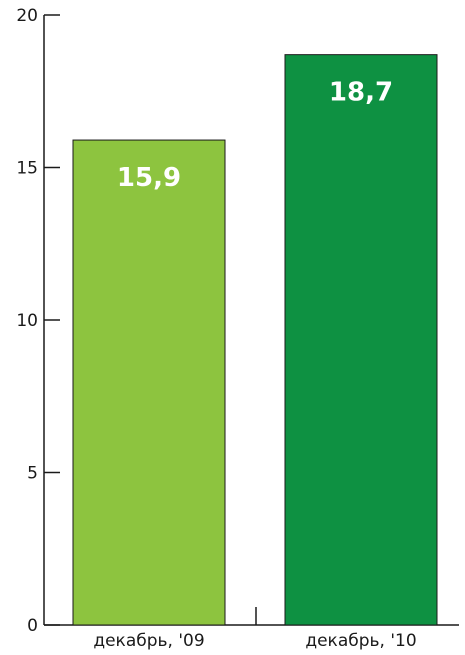 The image size is (465, 655). I want to click on bar-value-label: 15,9, so click(149, 178).